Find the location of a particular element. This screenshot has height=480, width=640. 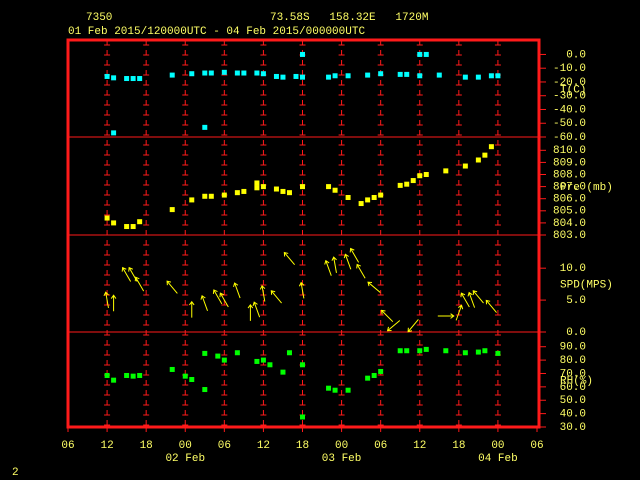

station-id: 7350 is located at coordinates (99, 18).